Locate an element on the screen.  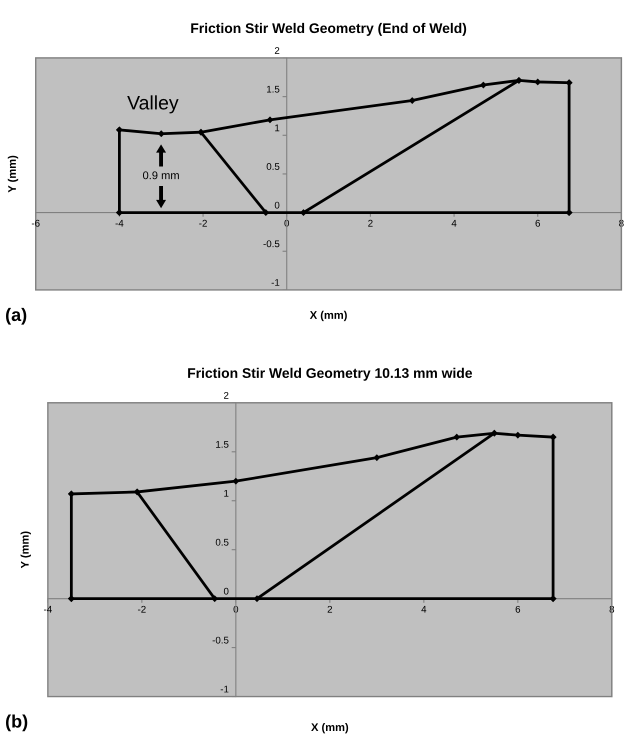
chart-title: Friction Stir Weld Geometry (End of Weld) is located at coordinates (328, 29).